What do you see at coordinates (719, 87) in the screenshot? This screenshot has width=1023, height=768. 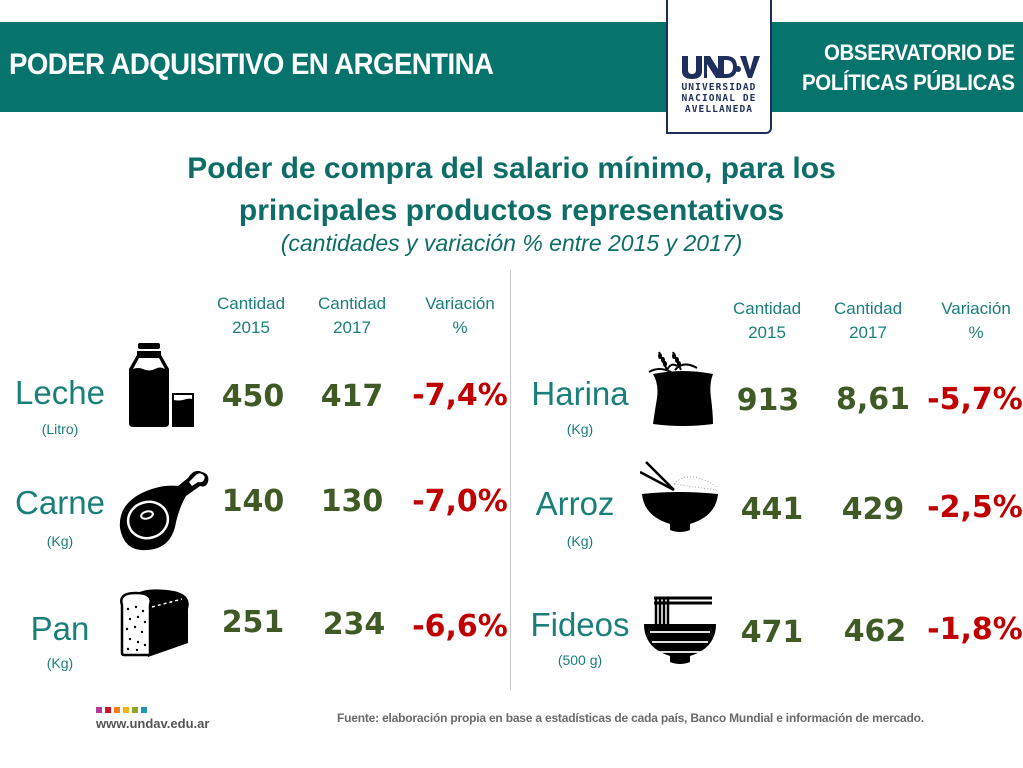 I see `logo-line-1: UNIVERSIDAD` at bounding box center [719, 87].